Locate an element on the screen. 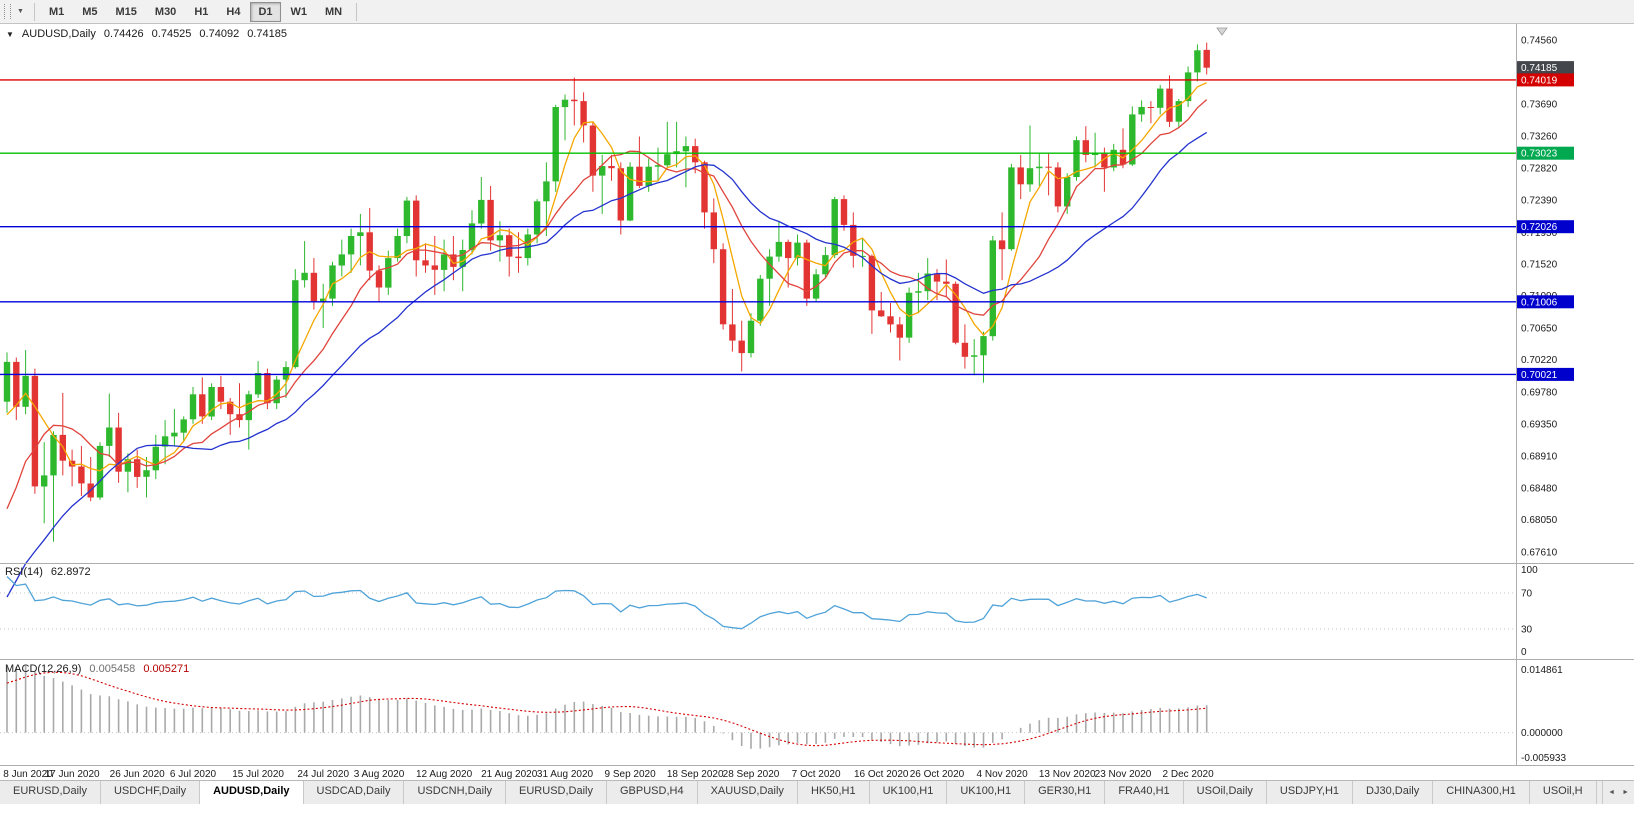 Image resolution: width=1634 pixels, height=836 pixels. svg-text: 100 is located at coordinates (1529, 570).